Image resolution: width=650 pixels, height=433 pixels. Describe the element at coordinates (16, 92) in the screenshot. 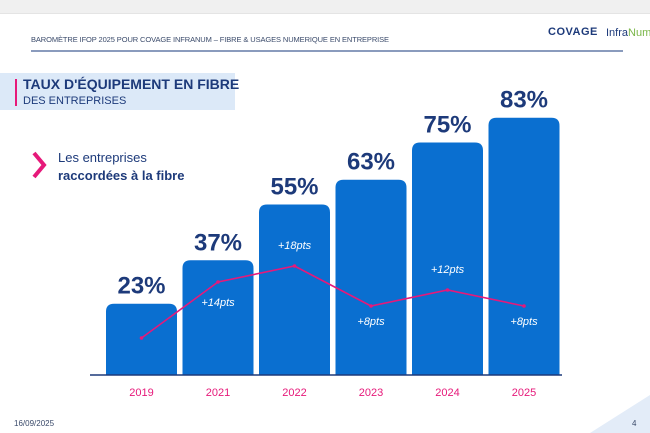

I see `title-accent-bar` at that location.